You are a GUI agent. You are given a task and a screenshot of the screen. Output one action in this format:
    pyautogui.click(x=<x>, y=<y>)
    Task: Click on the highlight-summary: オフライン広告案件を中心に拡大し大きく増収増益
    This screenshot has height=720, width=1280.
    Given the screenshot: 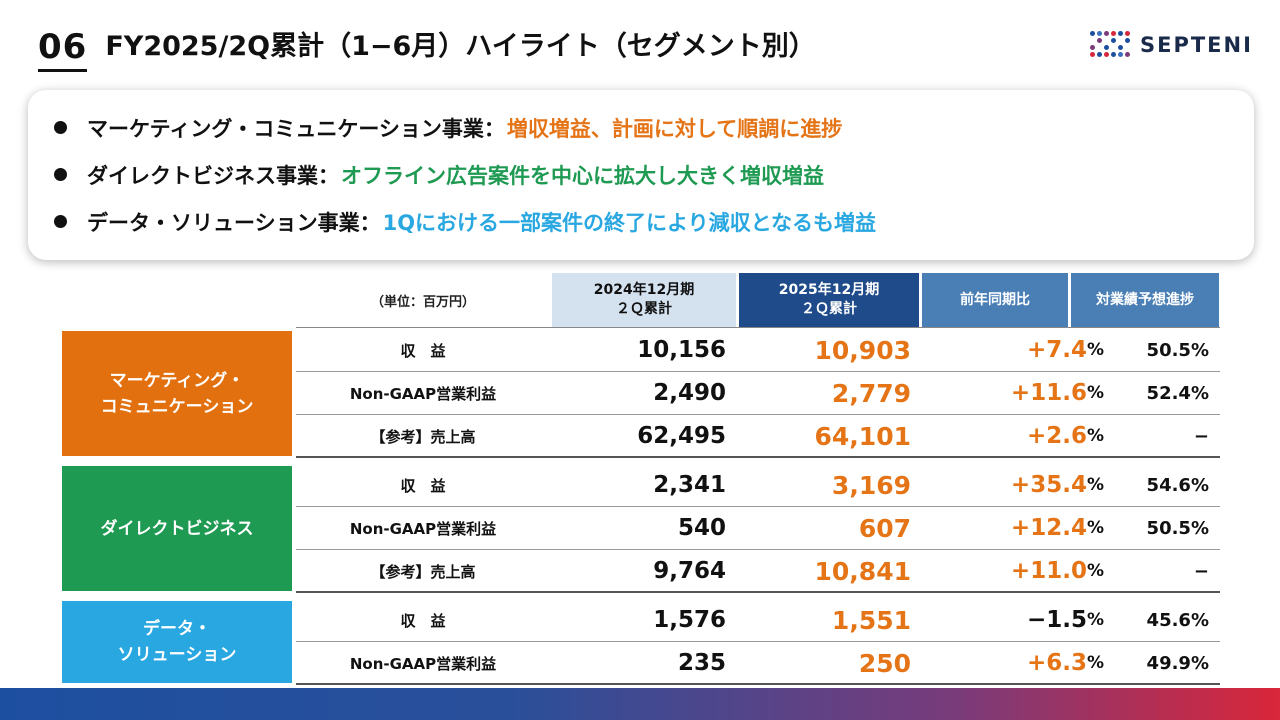 What is the action you would take?
    pyautogui.click(x=582, y=175)
    